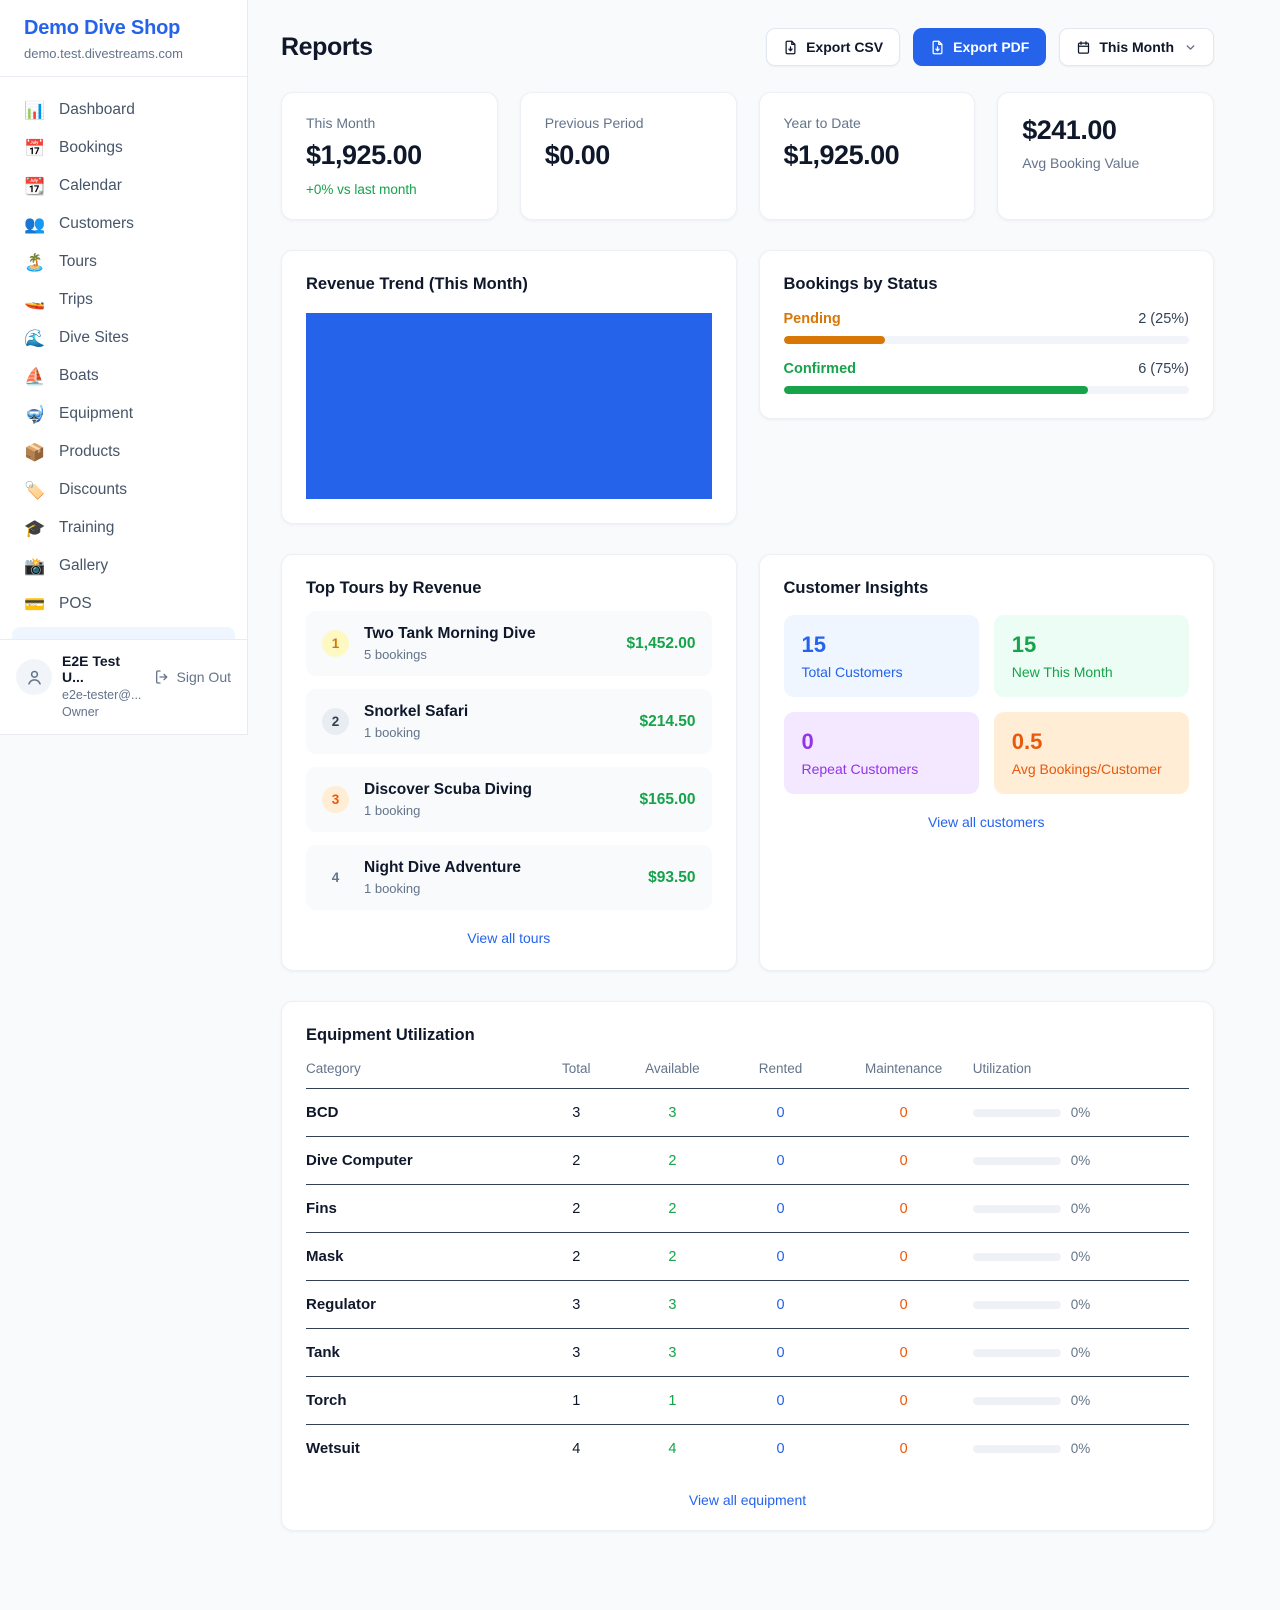  I want to click on sidebar-item-boats: ⛵ Boats, so click(61, 376).